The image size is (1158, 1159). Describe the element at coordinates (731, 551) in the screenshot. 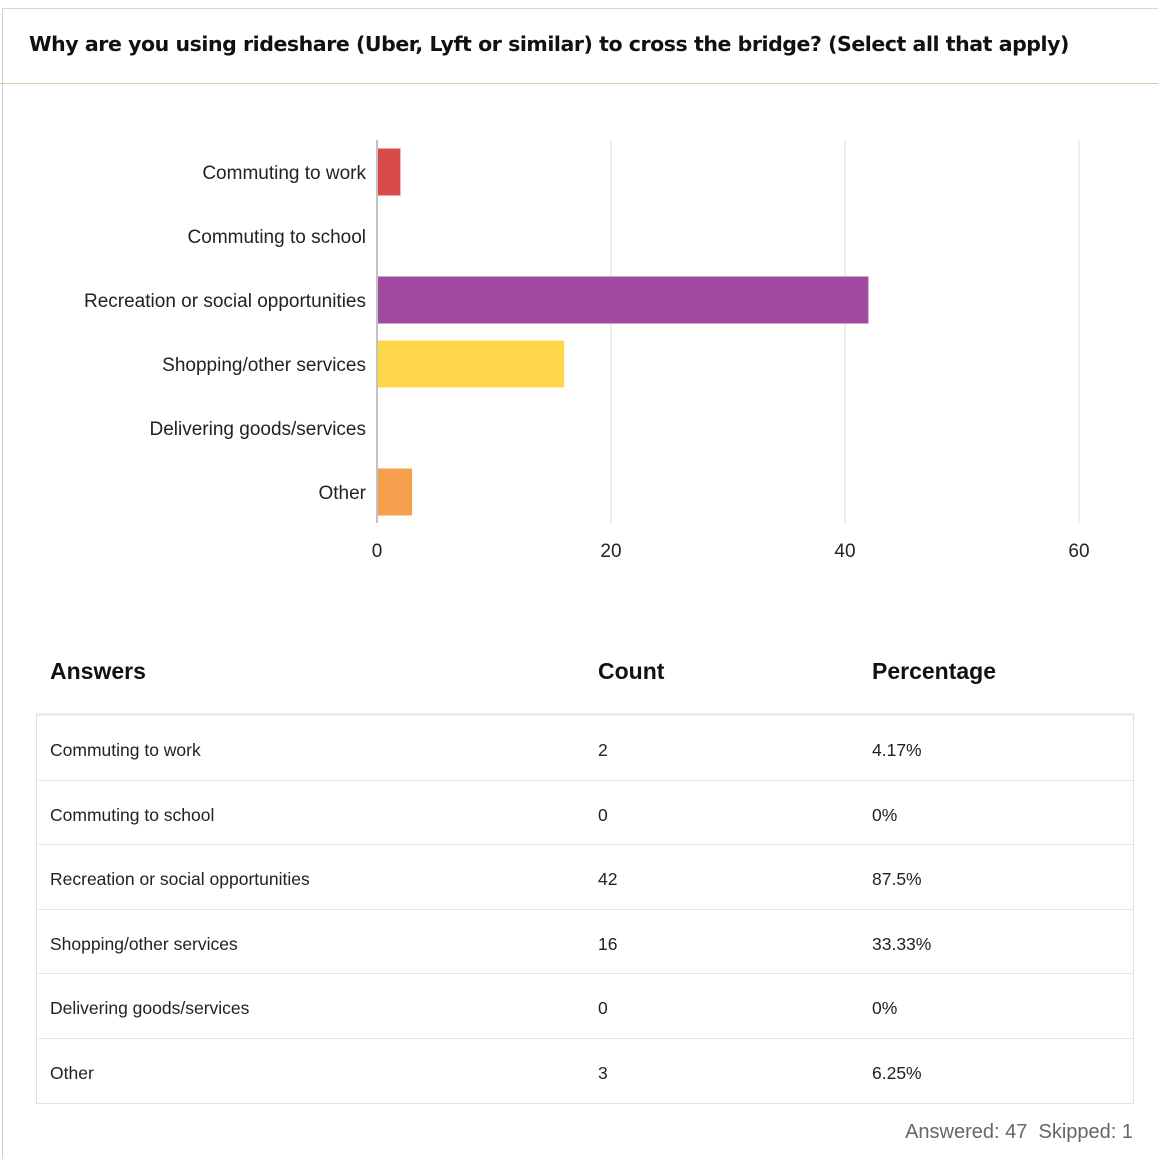

I see `chart-tick-labels: 0 20 40 60` at that location.